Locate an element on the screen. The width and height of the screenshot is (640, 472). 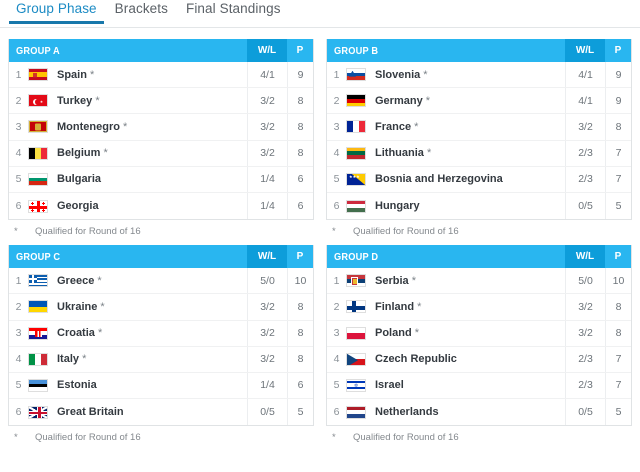
group-title: GROUP A is located at coordinates (38, 50).